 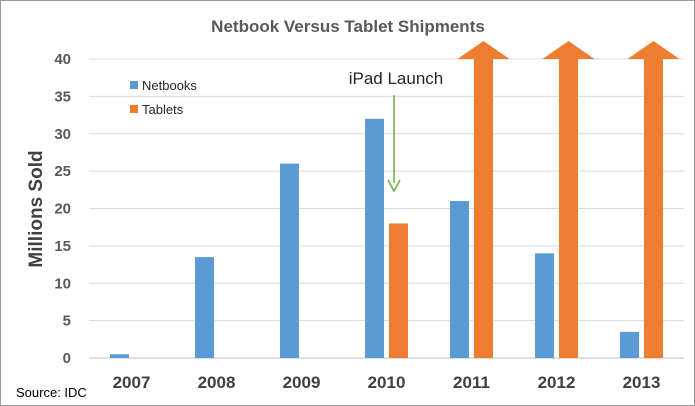 I want to click on bar-netbooks-2009, so click(x=289, y=260).